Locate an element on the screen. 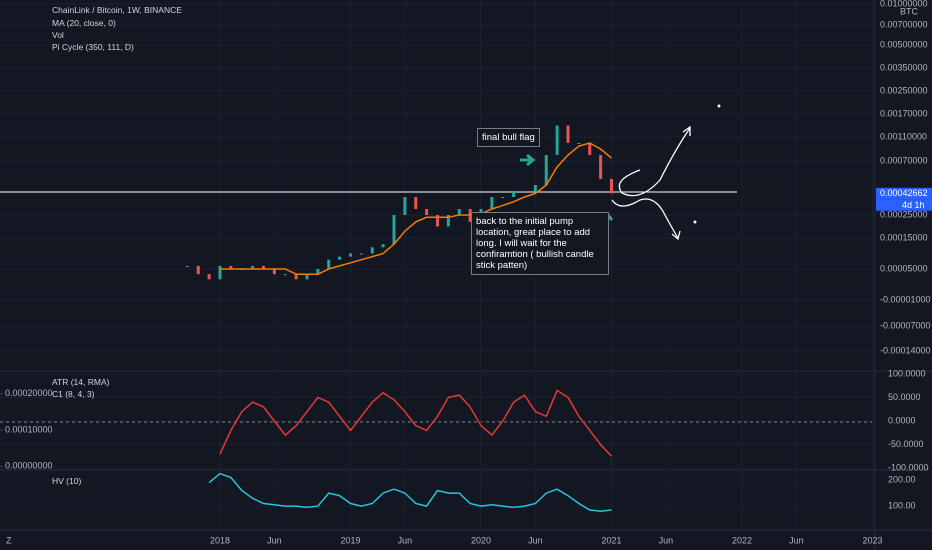 This screenshot has height=550, width=932. price-badge is located at coordinates (904, 193).